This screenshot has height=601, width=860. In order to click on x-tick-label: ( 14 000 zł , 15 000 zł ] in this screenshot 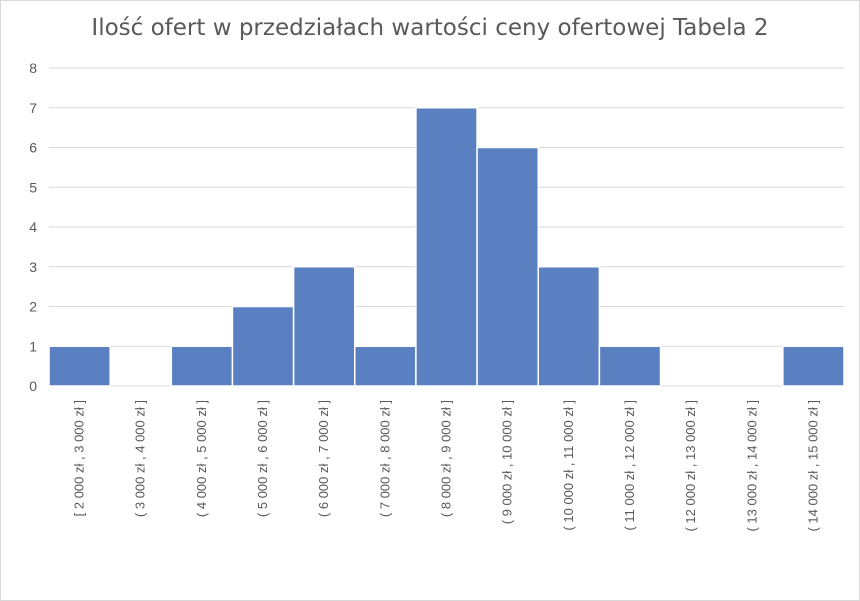, I will do `click(812, 466)`.